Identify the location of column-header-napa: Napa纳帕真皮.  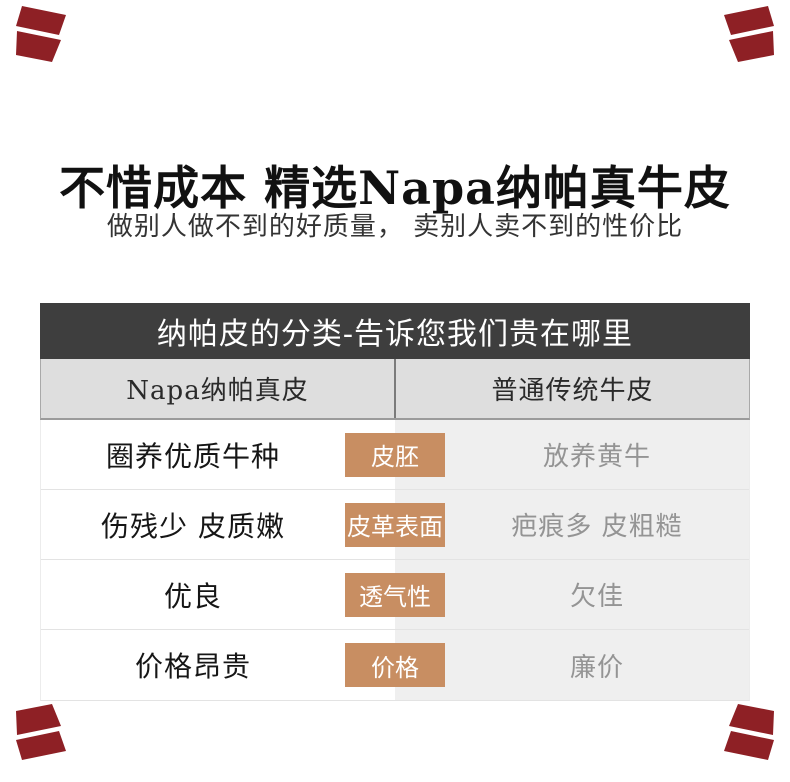
(218, 388).